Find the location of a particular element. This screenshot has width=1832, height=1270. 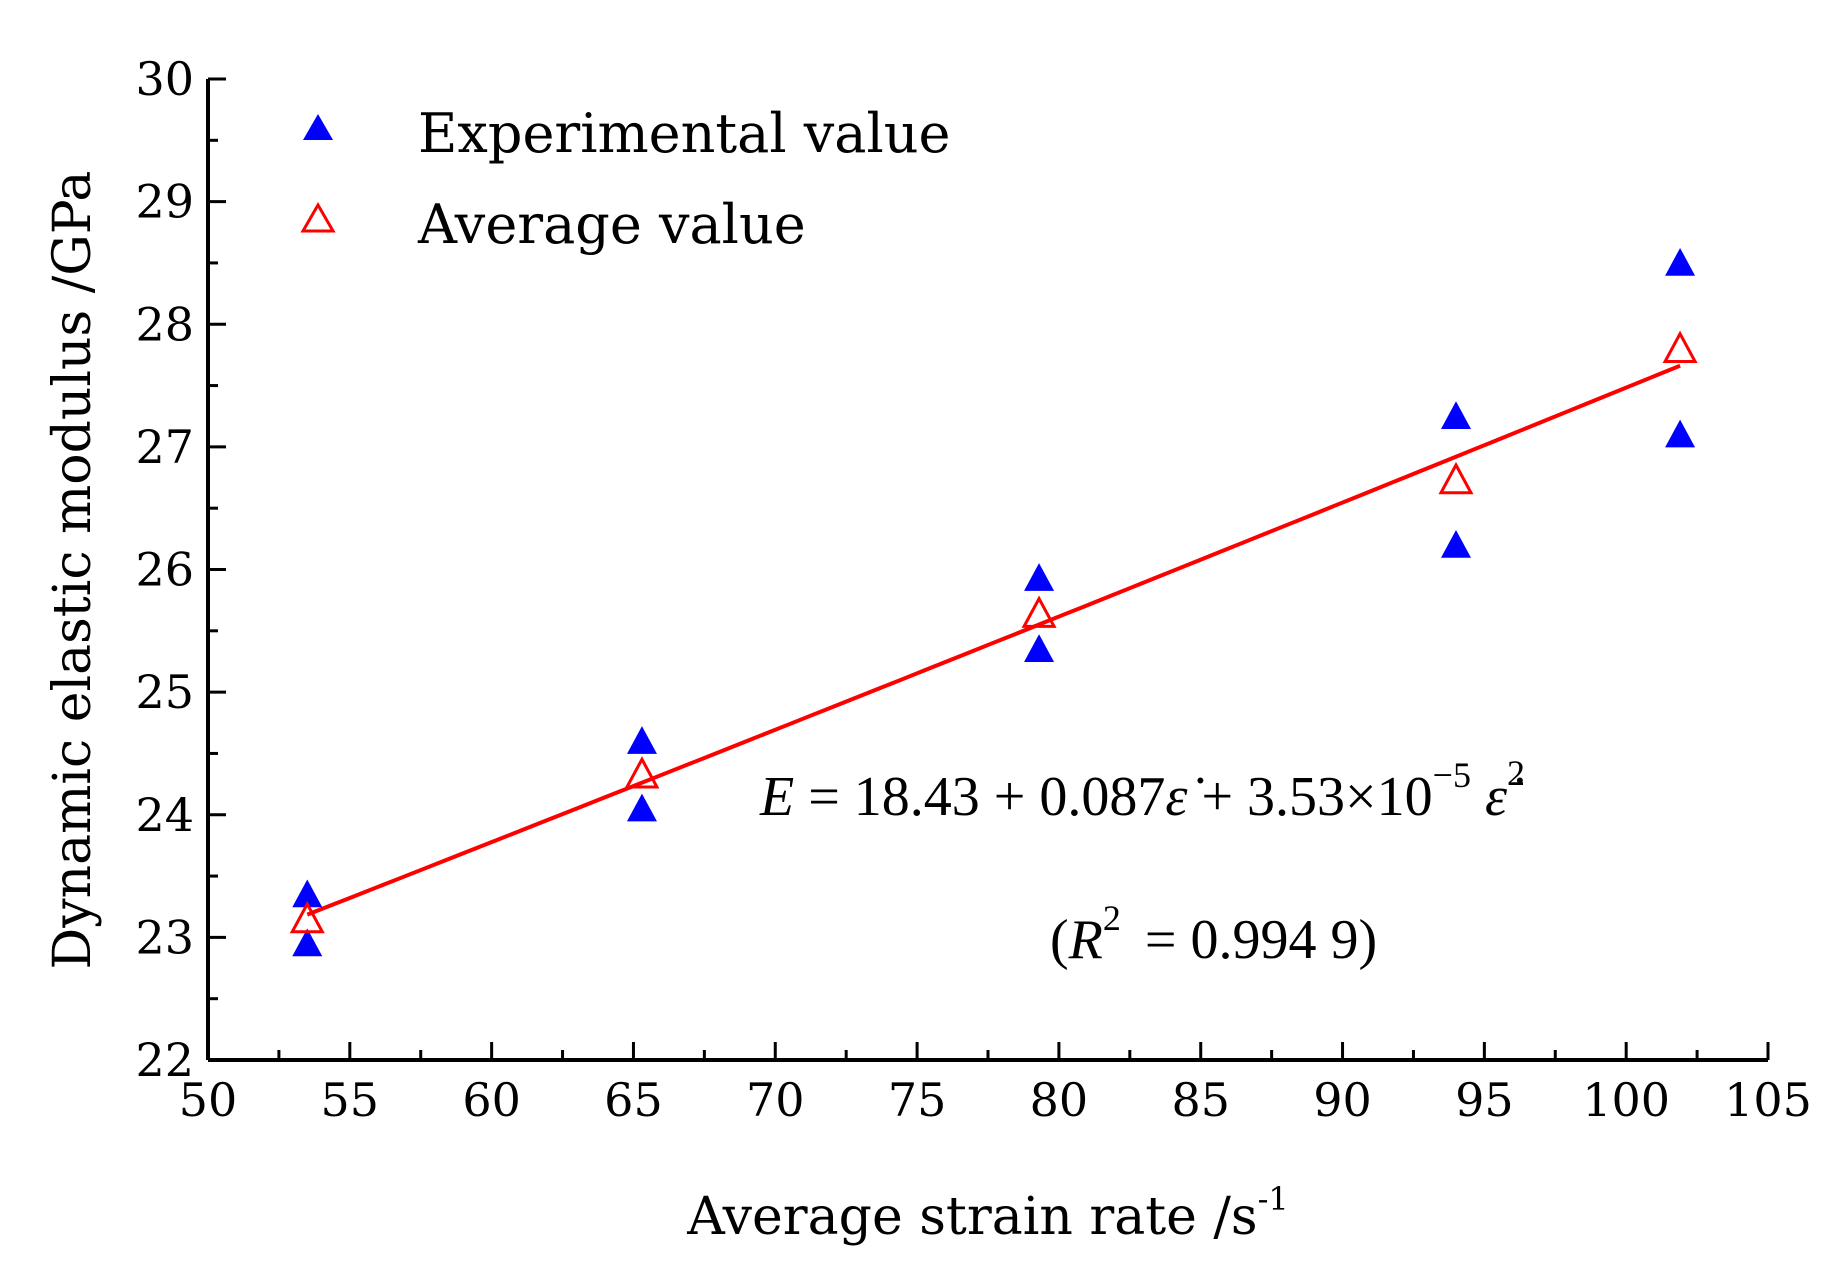

x-tick-label: 105 is located at coordinates (1768, 1100).